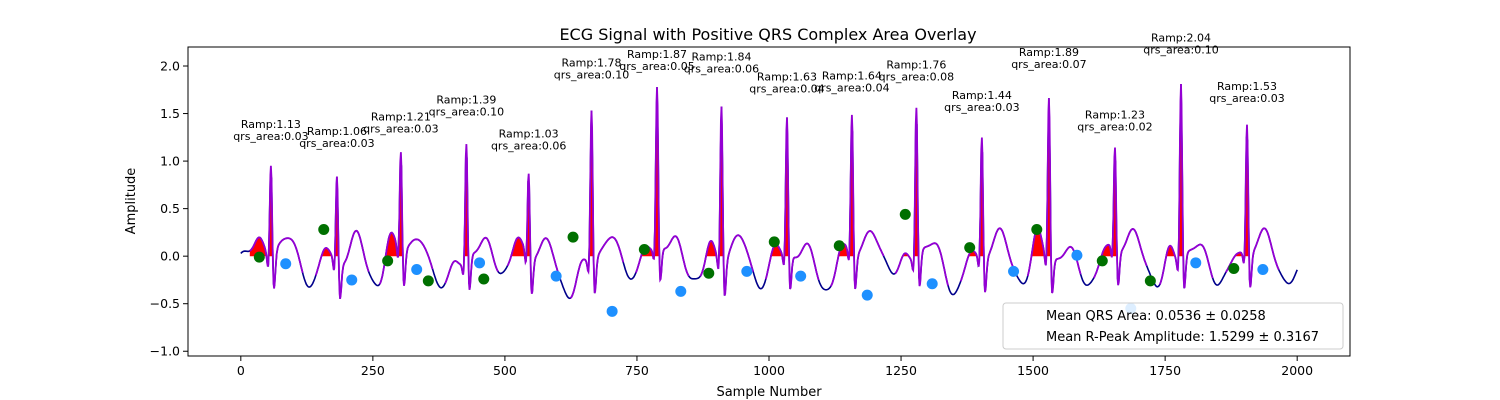  I want to click on ramp-annotation: Ramp:1.78, so click(592, 62).